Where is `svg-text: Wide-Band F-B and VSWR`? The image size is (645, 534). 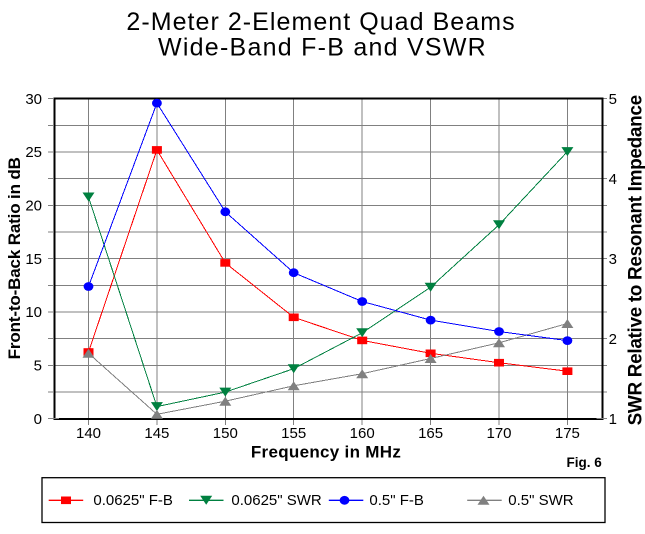 svg-text: Wide-Band F-B and VSWR is located at coordinates (322, 48).